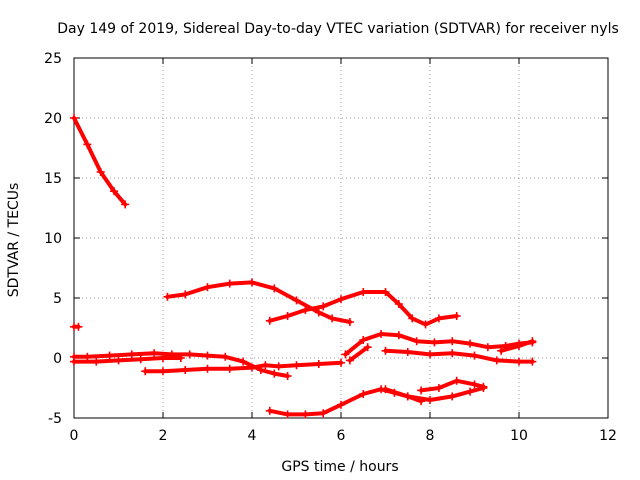 The image size is (640, 480). I want to click on x-tick-label: 8, so click(430, 436).